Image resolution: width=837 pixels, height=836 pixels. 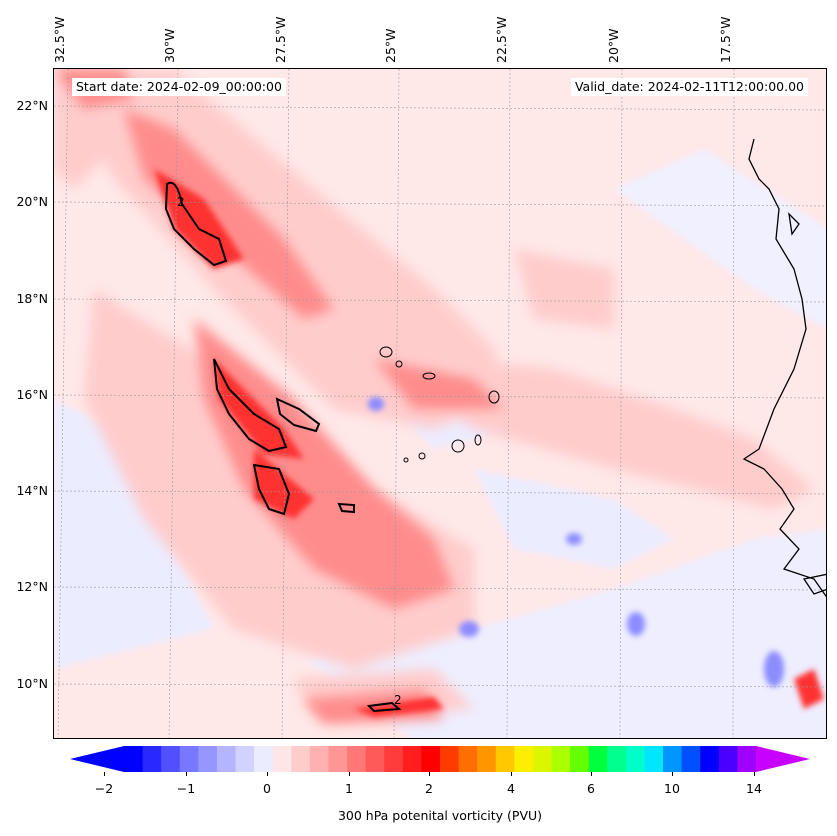 What do you see at coordinates (501, 39) in the screenshot?
I see `lon-label-22-5w: 22.5°W` at bounding box center [501, 39].